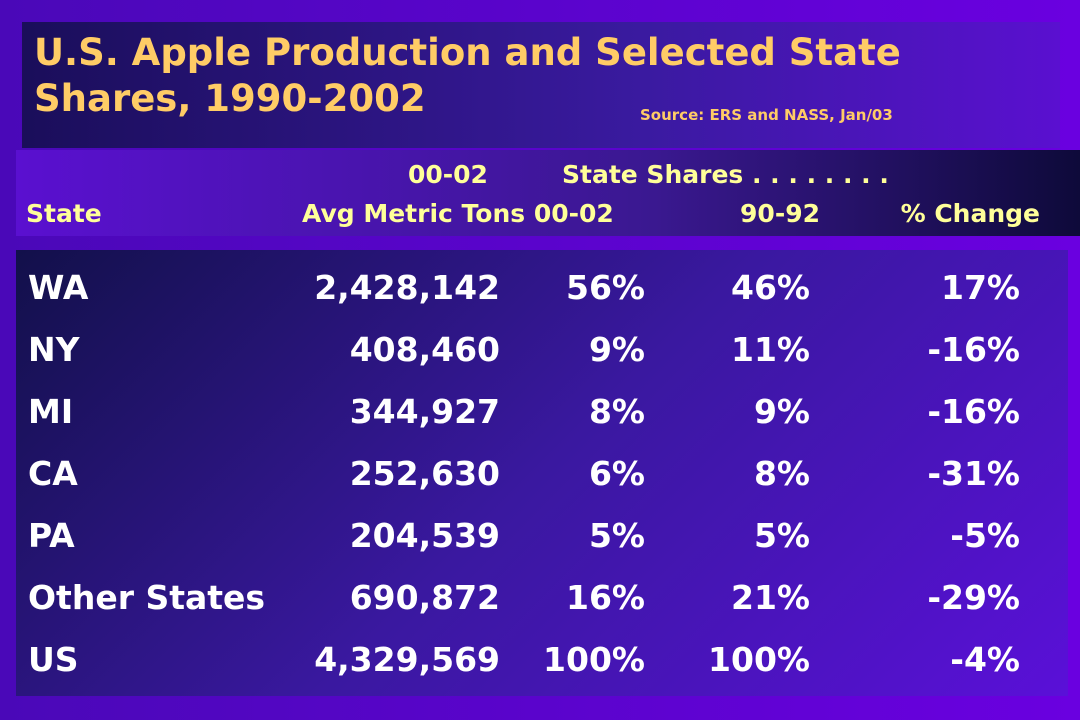 The image size is (1080, 720). I want to click on cell: -5%, so click(985, 535).